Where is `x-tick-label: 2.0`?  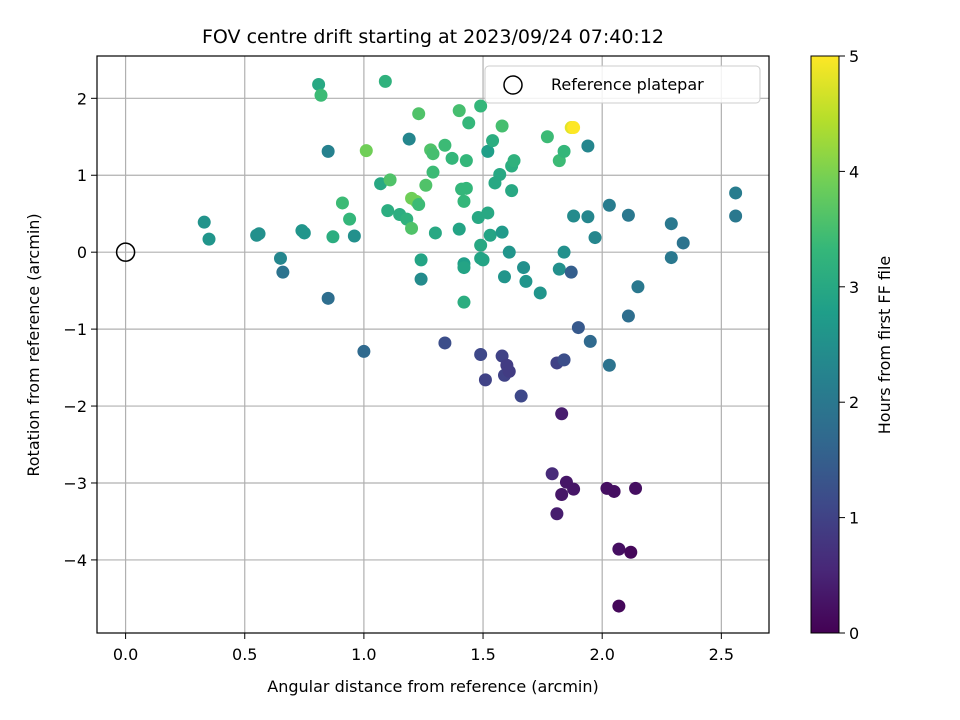
x-tick-label: 2.0 is located at coordinates (601, 654).